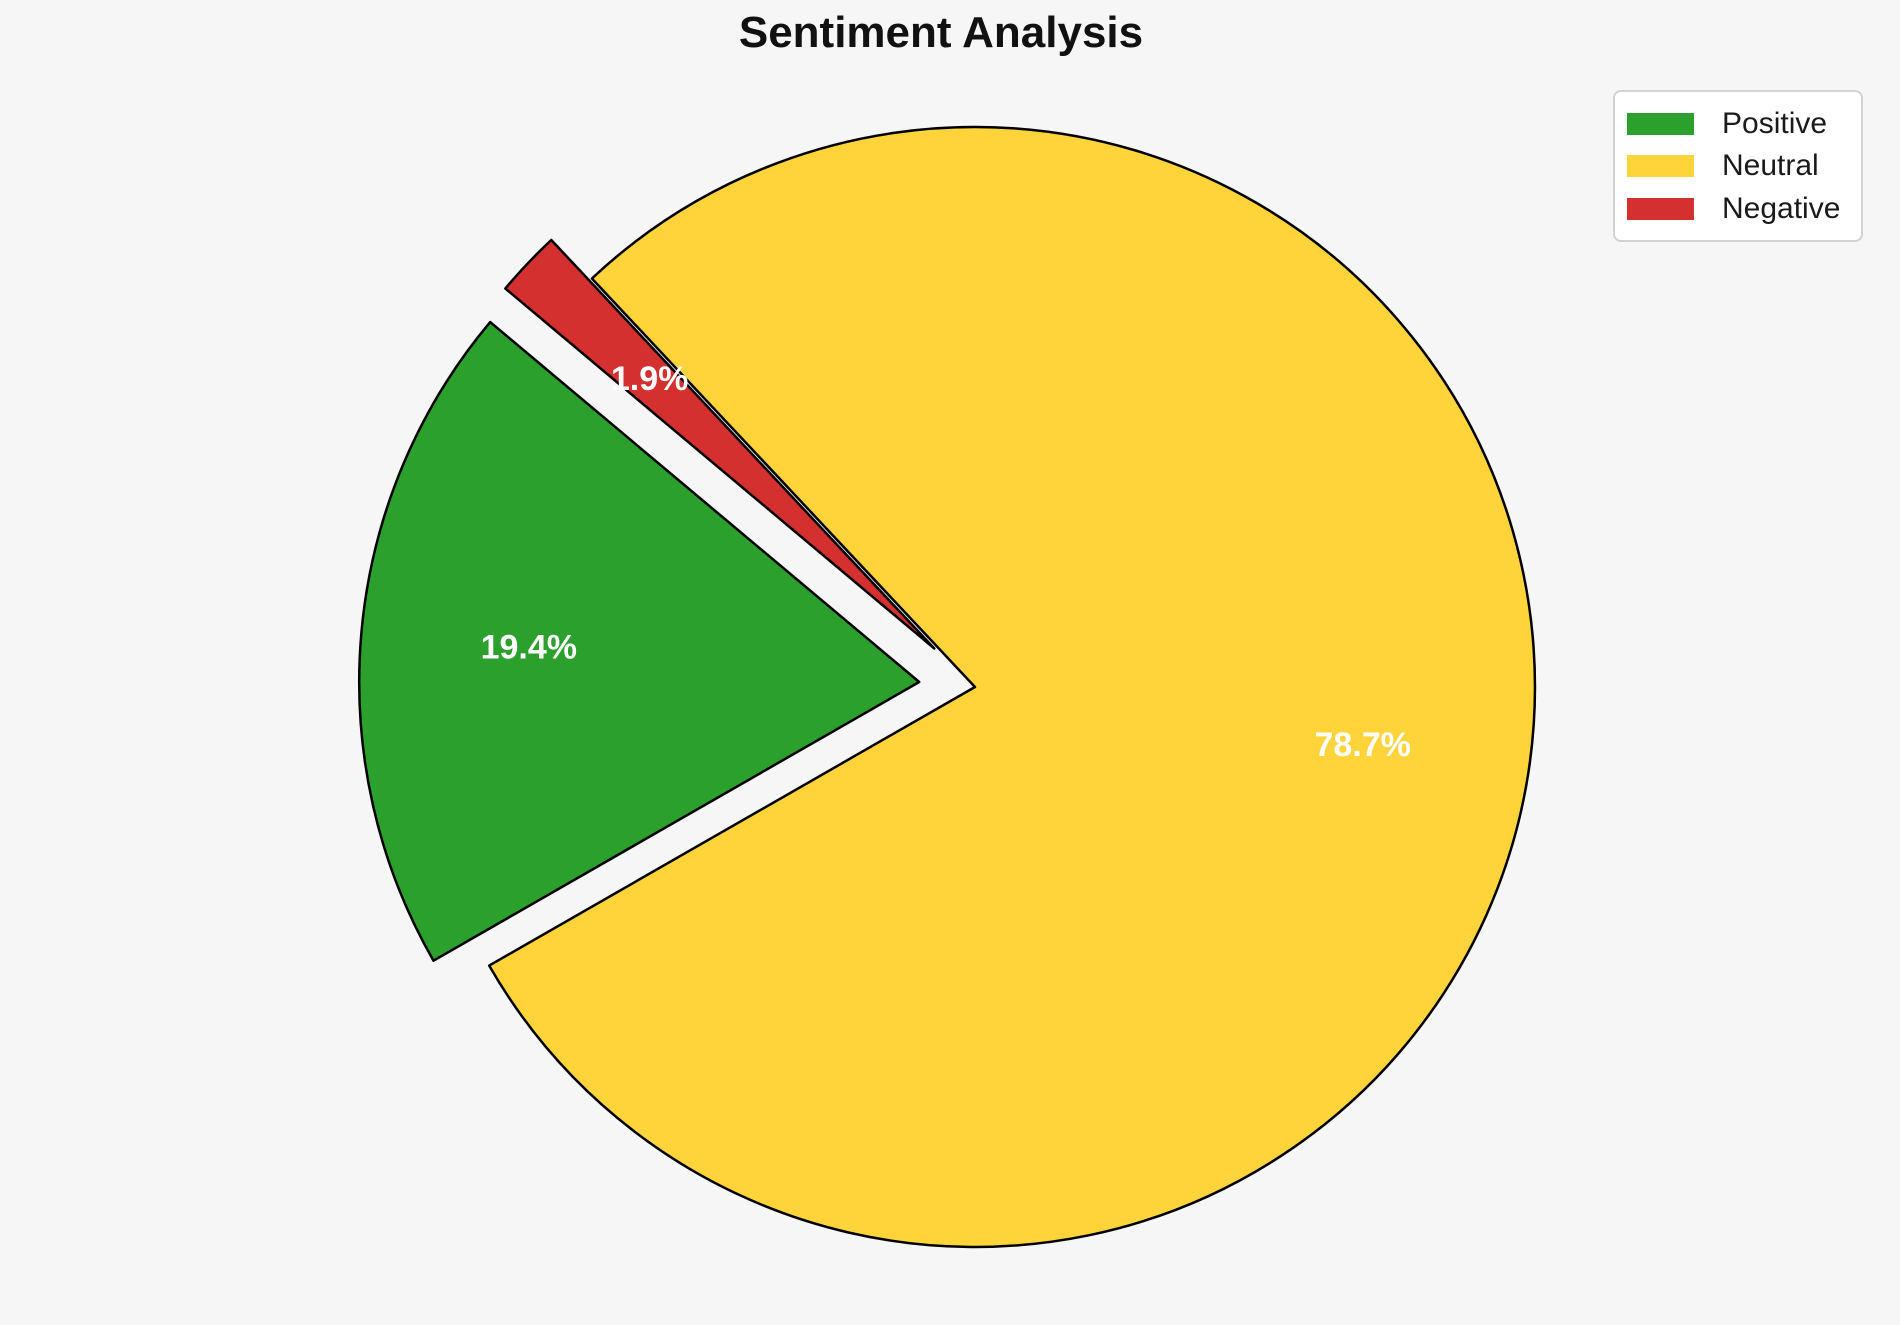  What do you see at coordinates (1362, 745) in the screenshot?
I see `pie-label-neutral: 78.7%` at bounding box center [1362, 745].